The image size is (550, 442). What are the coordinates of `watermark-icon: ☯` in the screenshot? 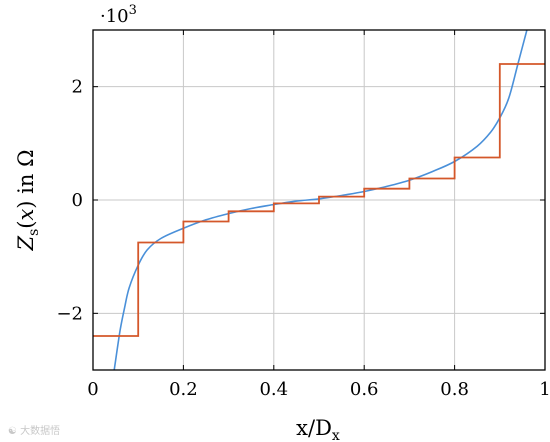 It's located at (14, 431).